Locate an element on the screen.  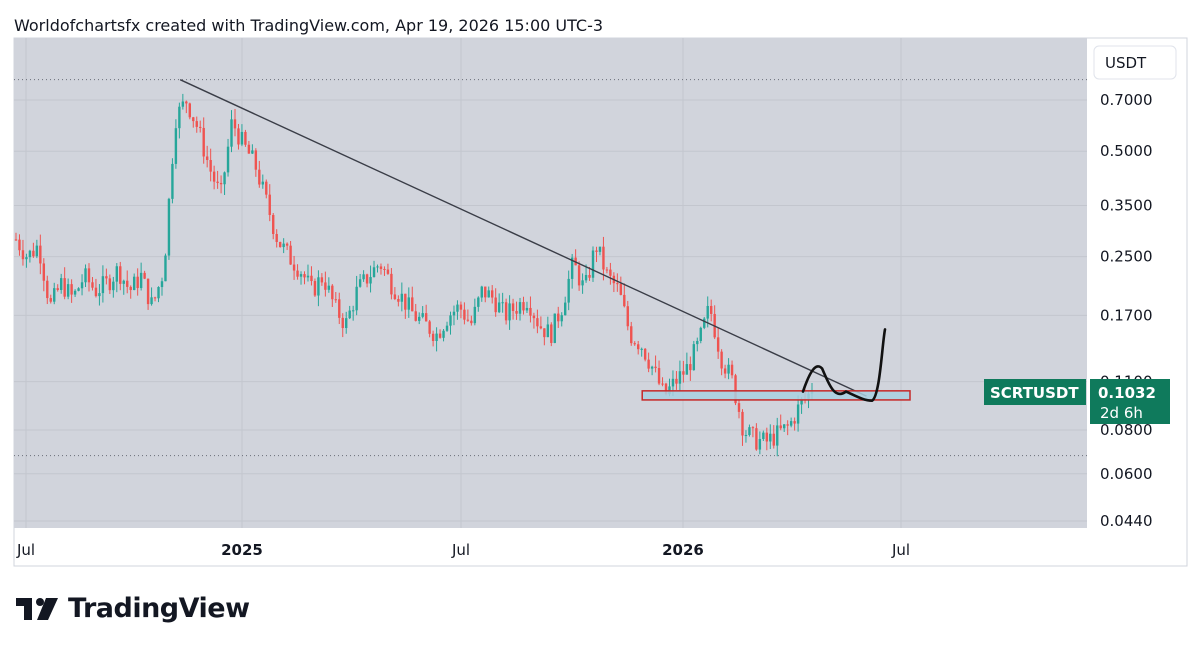
y-tick-label: 0.1700 is located at coordinates (1126, 315).